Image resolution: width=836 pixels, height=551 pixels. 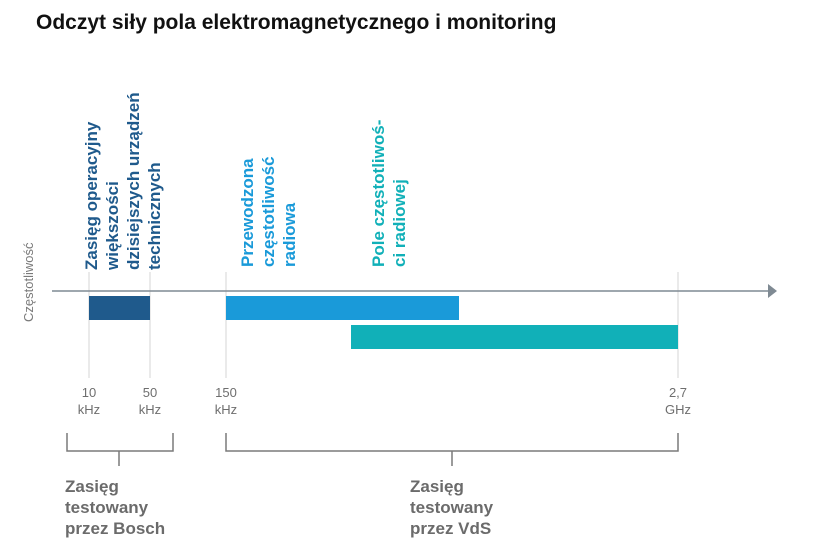 I want to click on bracket-label-bosch-line: testowany, so click(x=107, y=507).